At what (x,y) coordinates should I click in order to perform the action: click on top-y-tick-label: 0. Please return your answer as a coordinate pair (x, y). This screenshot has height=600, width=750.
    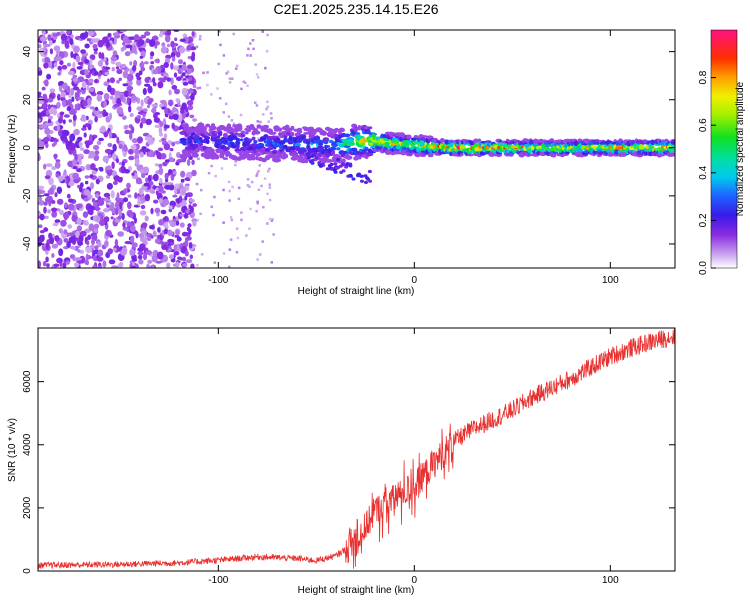
    Looking at the image, I should click on (27, 148).